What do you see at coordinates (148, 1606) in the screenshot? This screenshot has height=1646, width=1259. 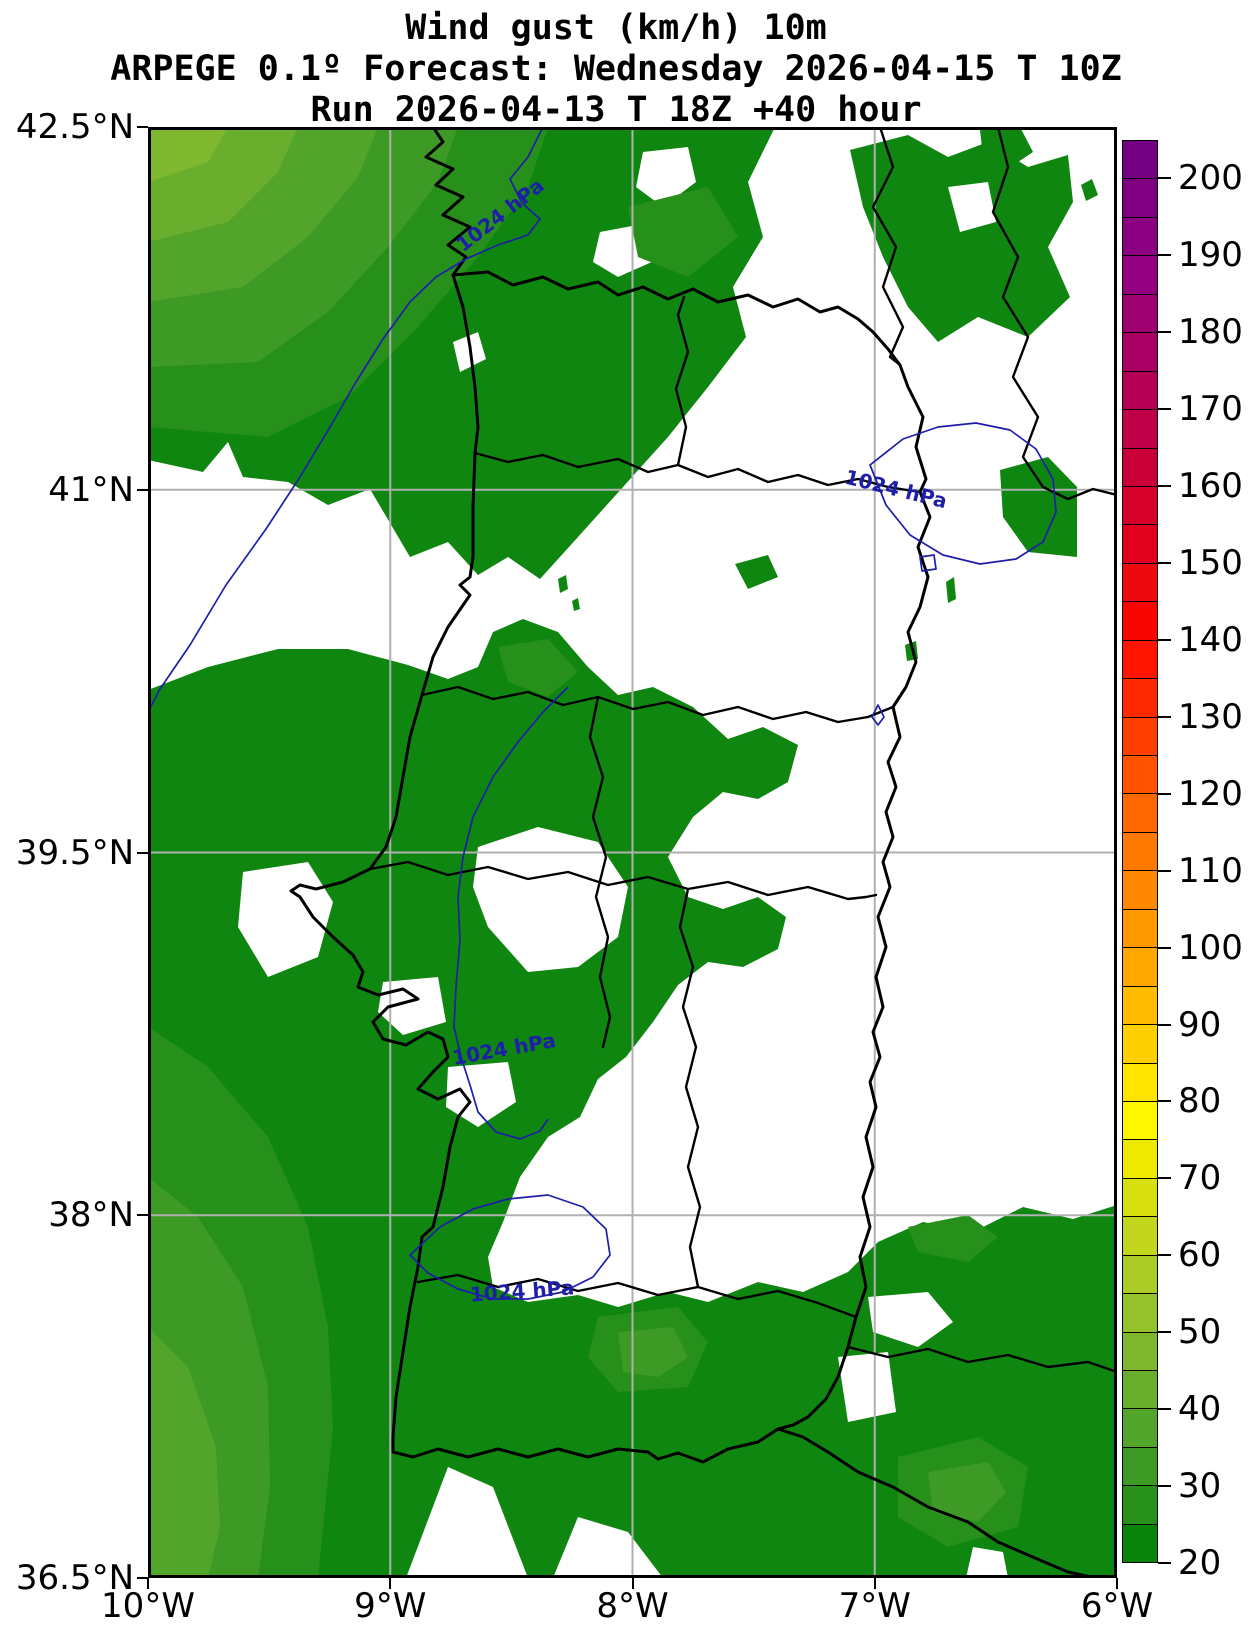 I see `lon-tick-label-0: 10°W` at bounding box center [148, 1606].